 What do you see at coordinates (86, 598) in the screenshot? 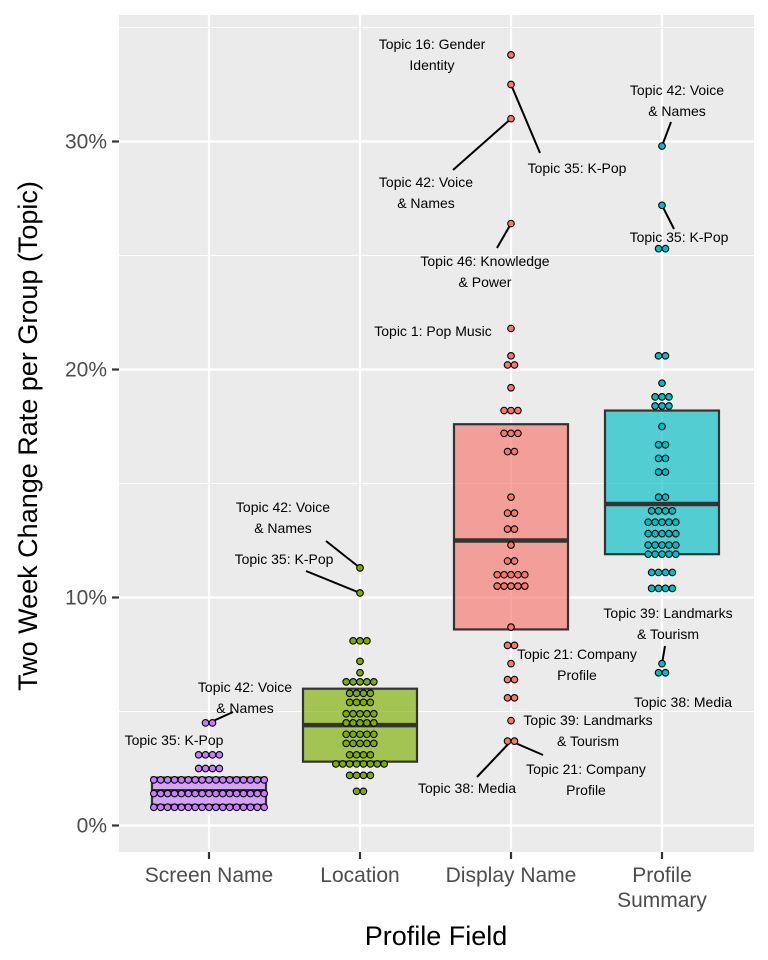
I see `y-tick-label: 10%` at bounding box center [86, 598].